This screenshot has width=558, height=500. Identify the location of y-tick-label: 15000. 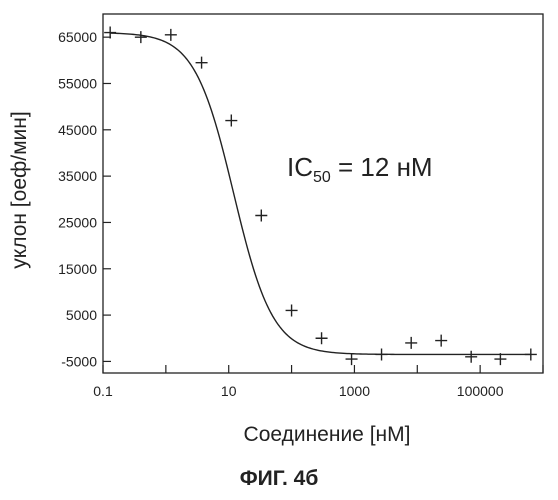
(77, 269).